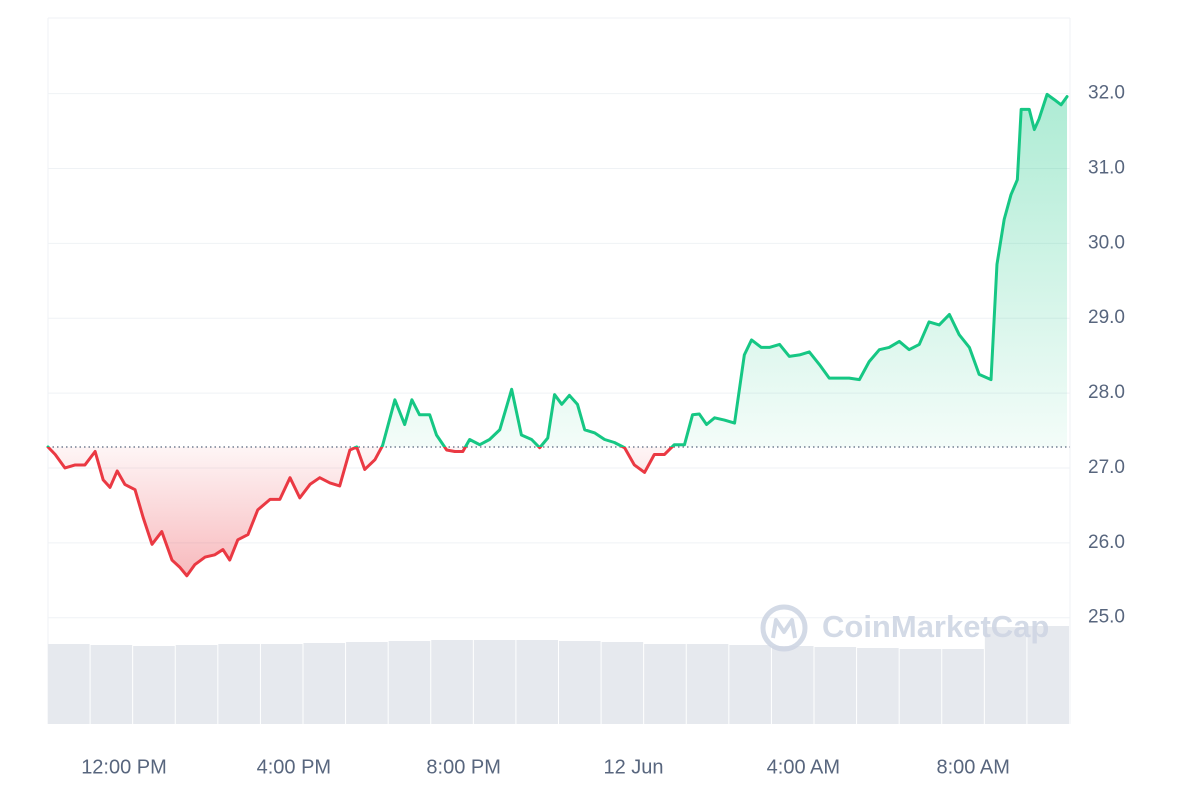 The height and width of the screenshot is (800, 1200). Describe the element at coordinates (1106, 617) in the screenshot. I see `y-tick-label: 25.0` at that location.